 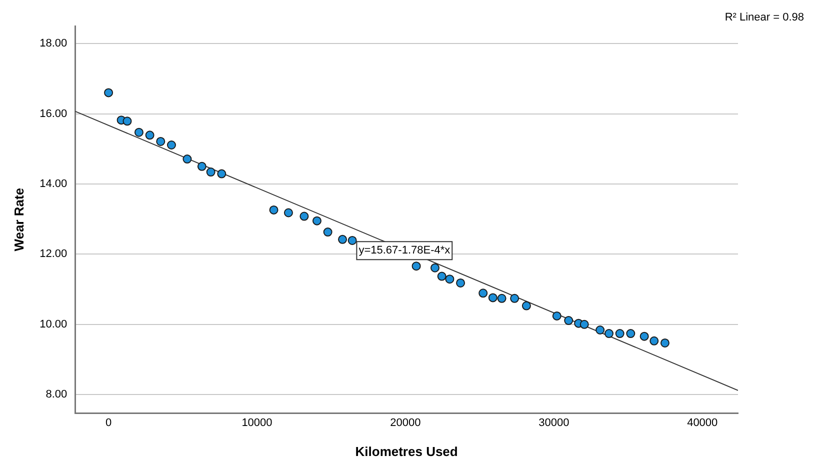 I want to click on y-tick-label: 8.00, so click(x=57, y=394).